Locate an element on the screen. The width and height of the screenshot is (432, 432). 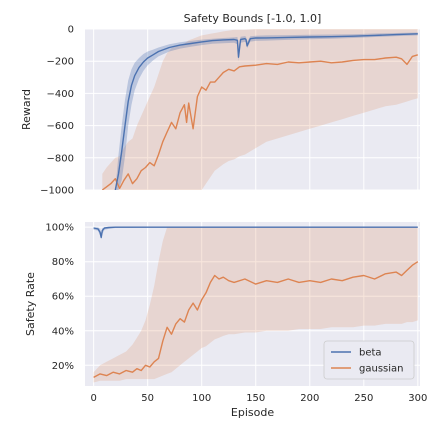
episode-x-ticks: 0 50 100 150 200 250 300 is located at coordinates (258, 398).